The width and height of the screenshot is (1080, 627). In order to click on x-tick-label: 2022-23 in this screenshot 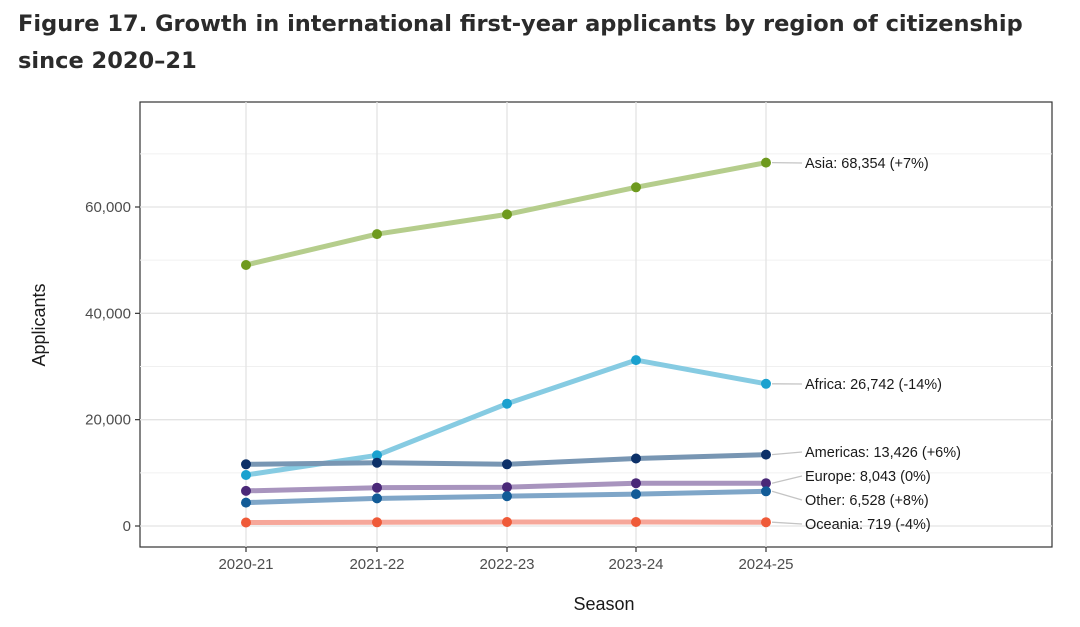, I will do `click(506, 564)`.